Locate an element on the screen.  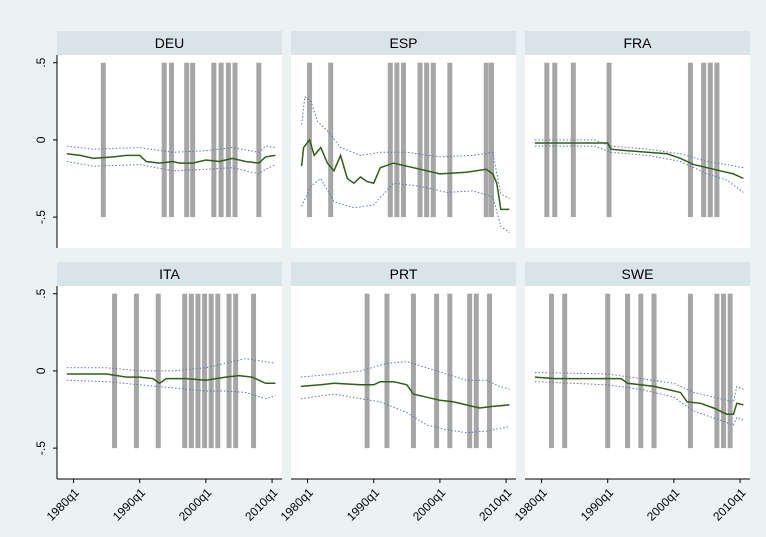
panel-title: ESP is located at coordinates (403, 43).